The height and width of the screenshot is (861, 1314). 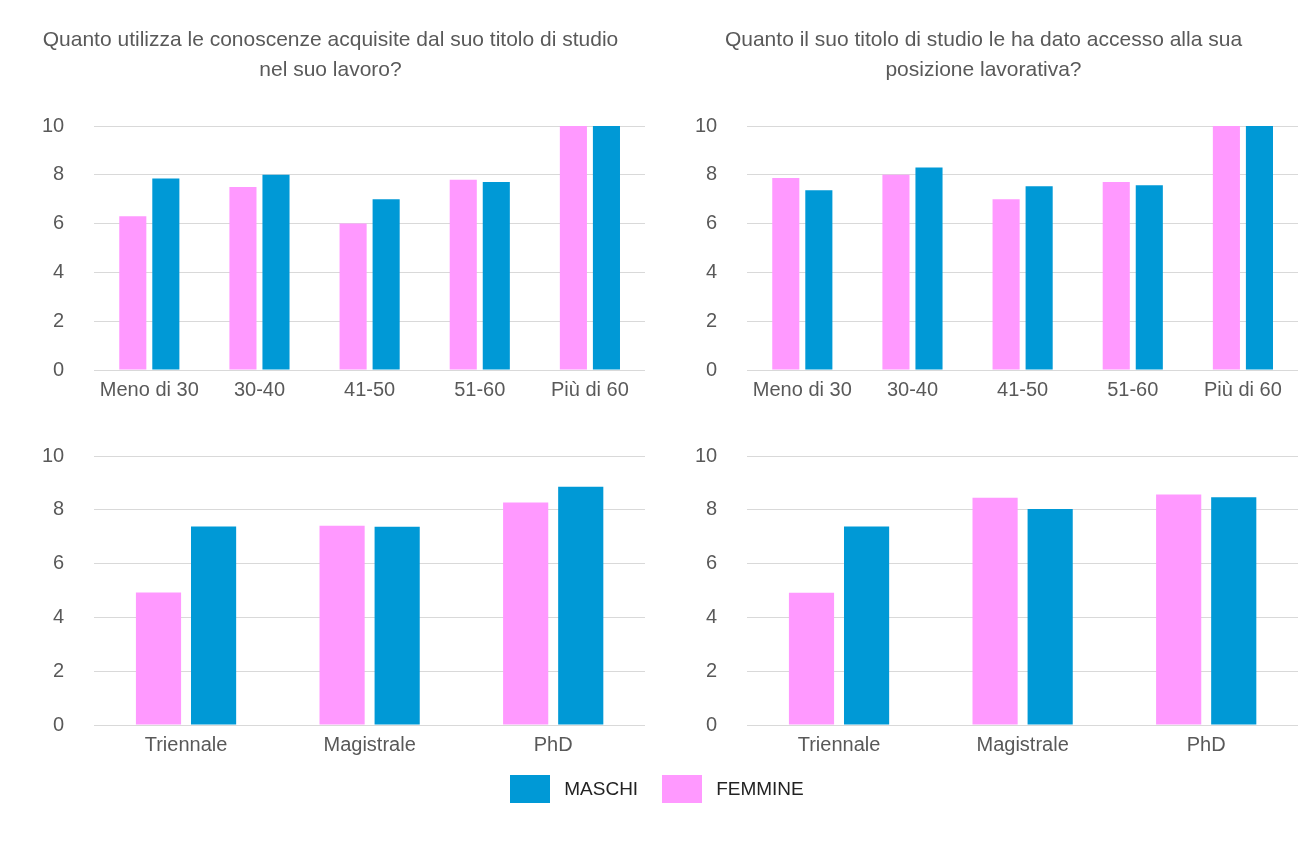 I want to click on chart-title: Quanto il suo titolo di studio le ha dato accesso alla sua posizione lavorativa?, so click(x=983, y=54).